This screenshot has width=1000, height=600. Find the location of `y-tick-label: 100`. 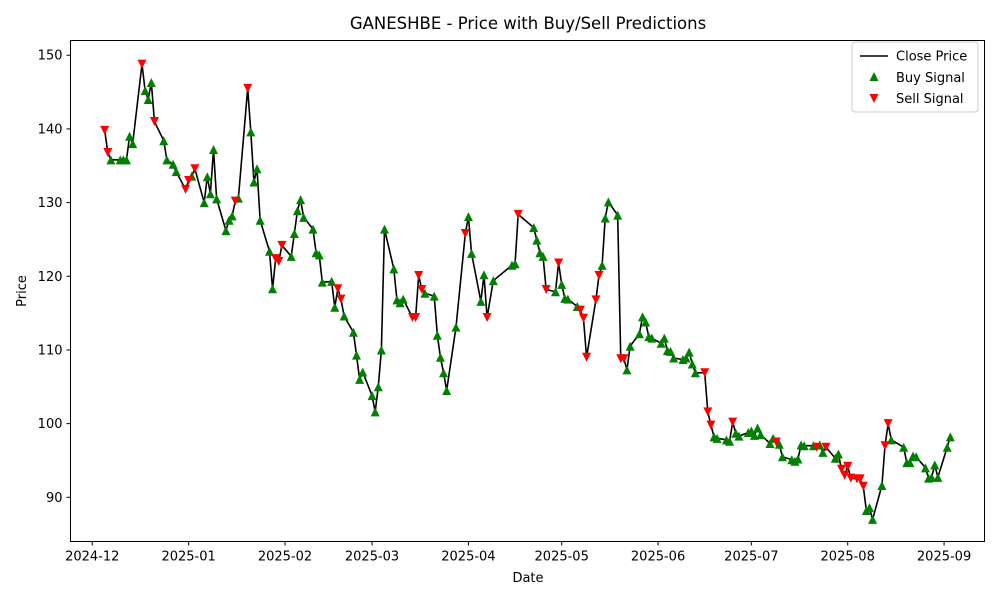

y-tick-label: 100 is located at coordinates (50, 424).